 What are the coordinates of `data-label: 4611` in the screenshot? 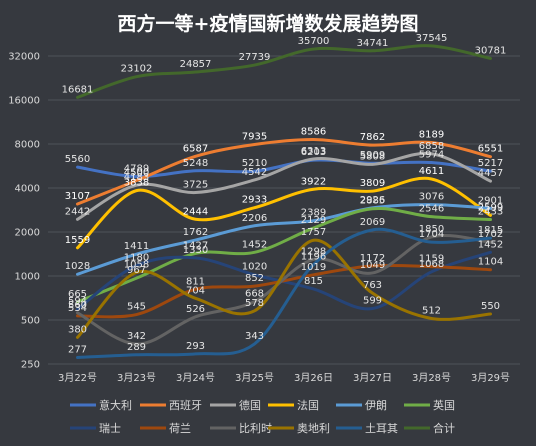 It's located at (431, 171).